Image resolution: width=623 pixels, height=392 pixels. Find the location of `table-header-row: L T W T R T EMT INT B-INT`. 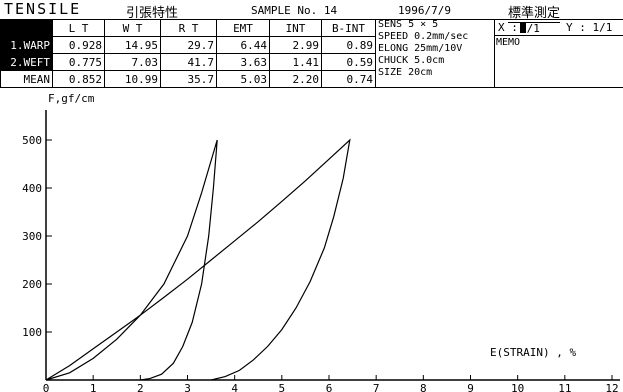

table-header-row: L T W T R T EMT INT B-INT is located at coordinates (188, 28).